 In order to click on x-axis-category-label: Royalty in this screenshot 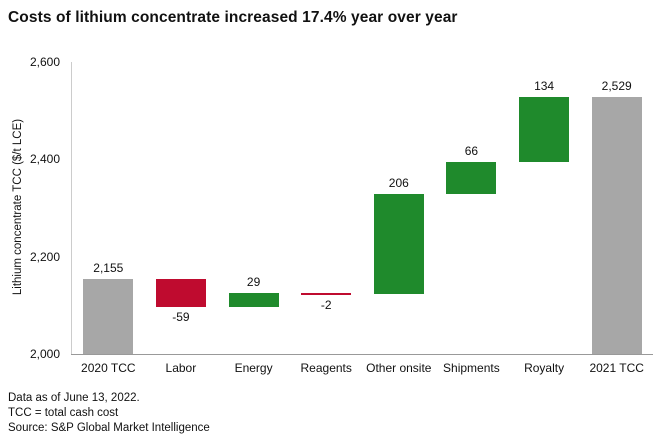, I will do `click(544, 368)`.